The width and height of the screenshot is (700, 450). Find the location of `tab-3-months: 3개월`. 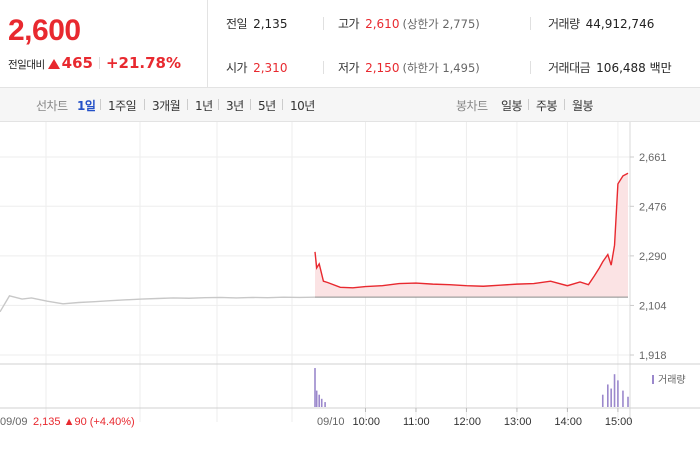

tab-3-months: 3개월 is located at coordinates (166, 106).